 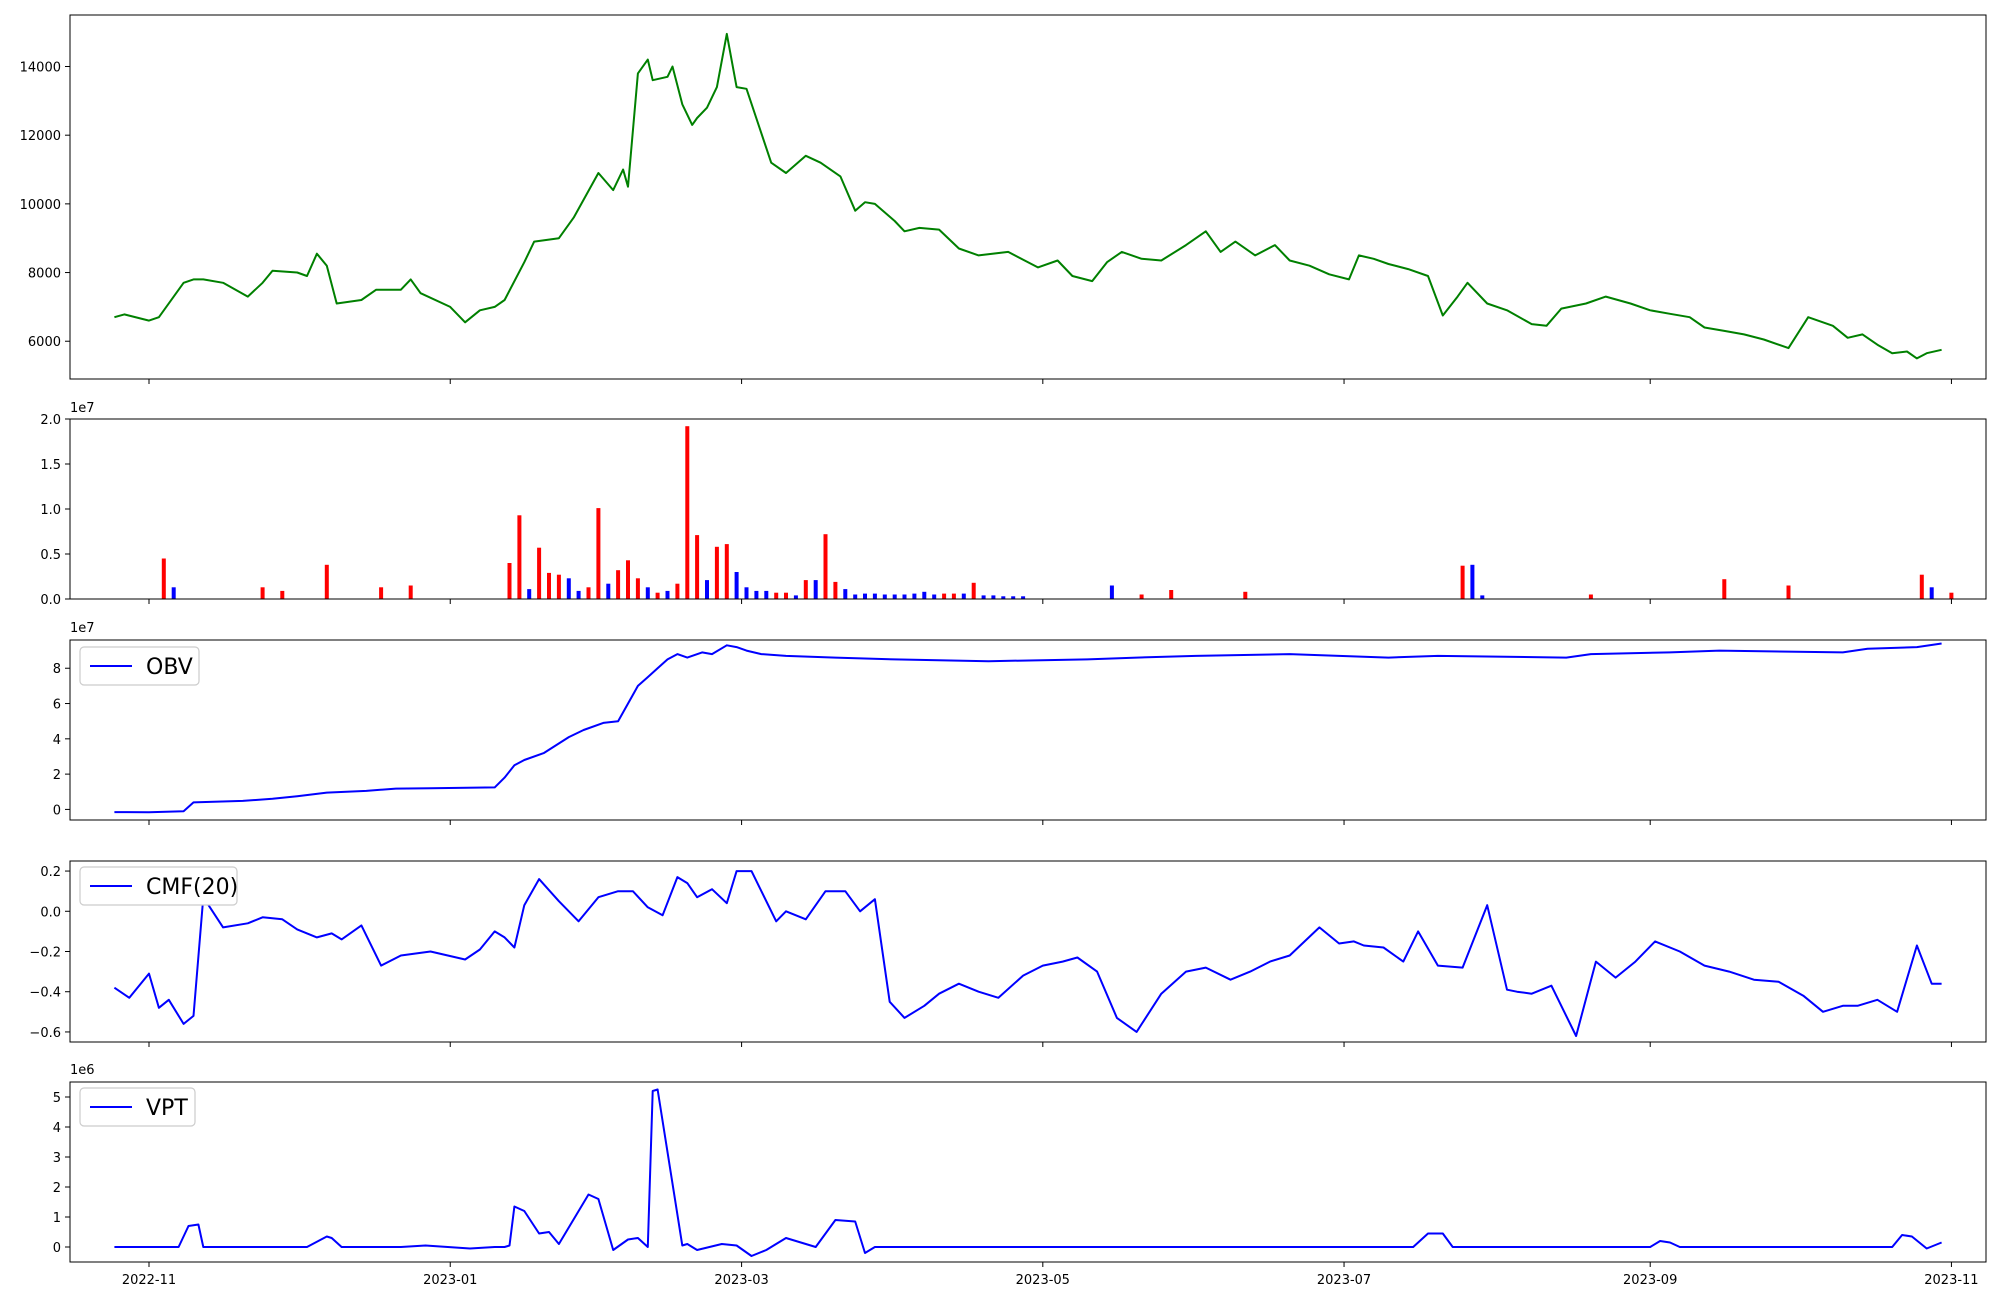 I want to click on obv-legend-label: OBV, so click(x=169, y=667).